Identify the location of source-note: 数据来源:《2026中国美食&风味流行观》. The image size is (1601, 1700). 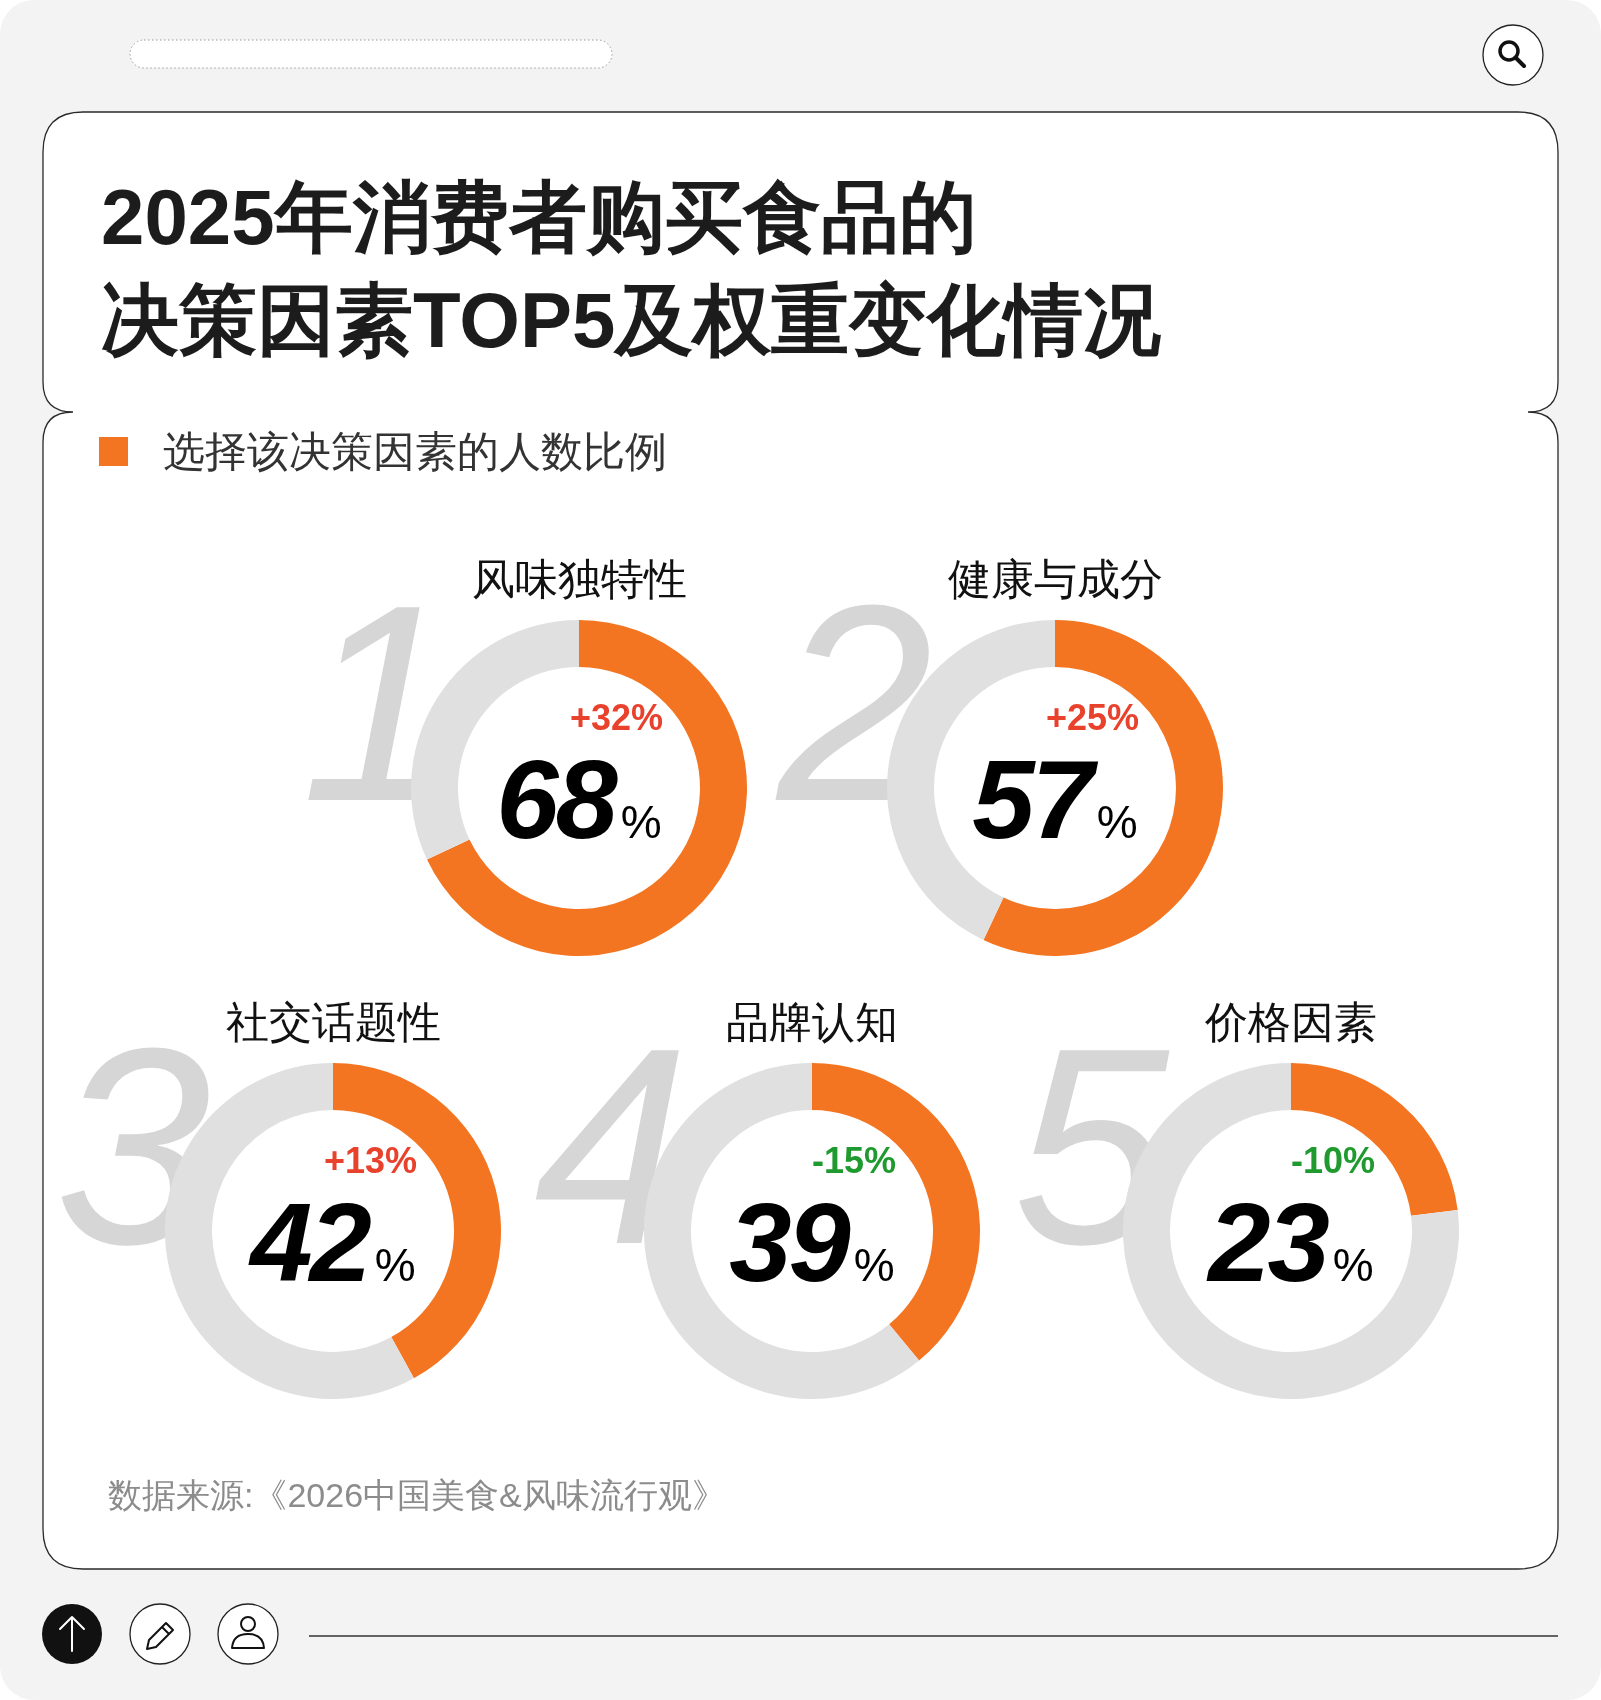
(417, 1495).